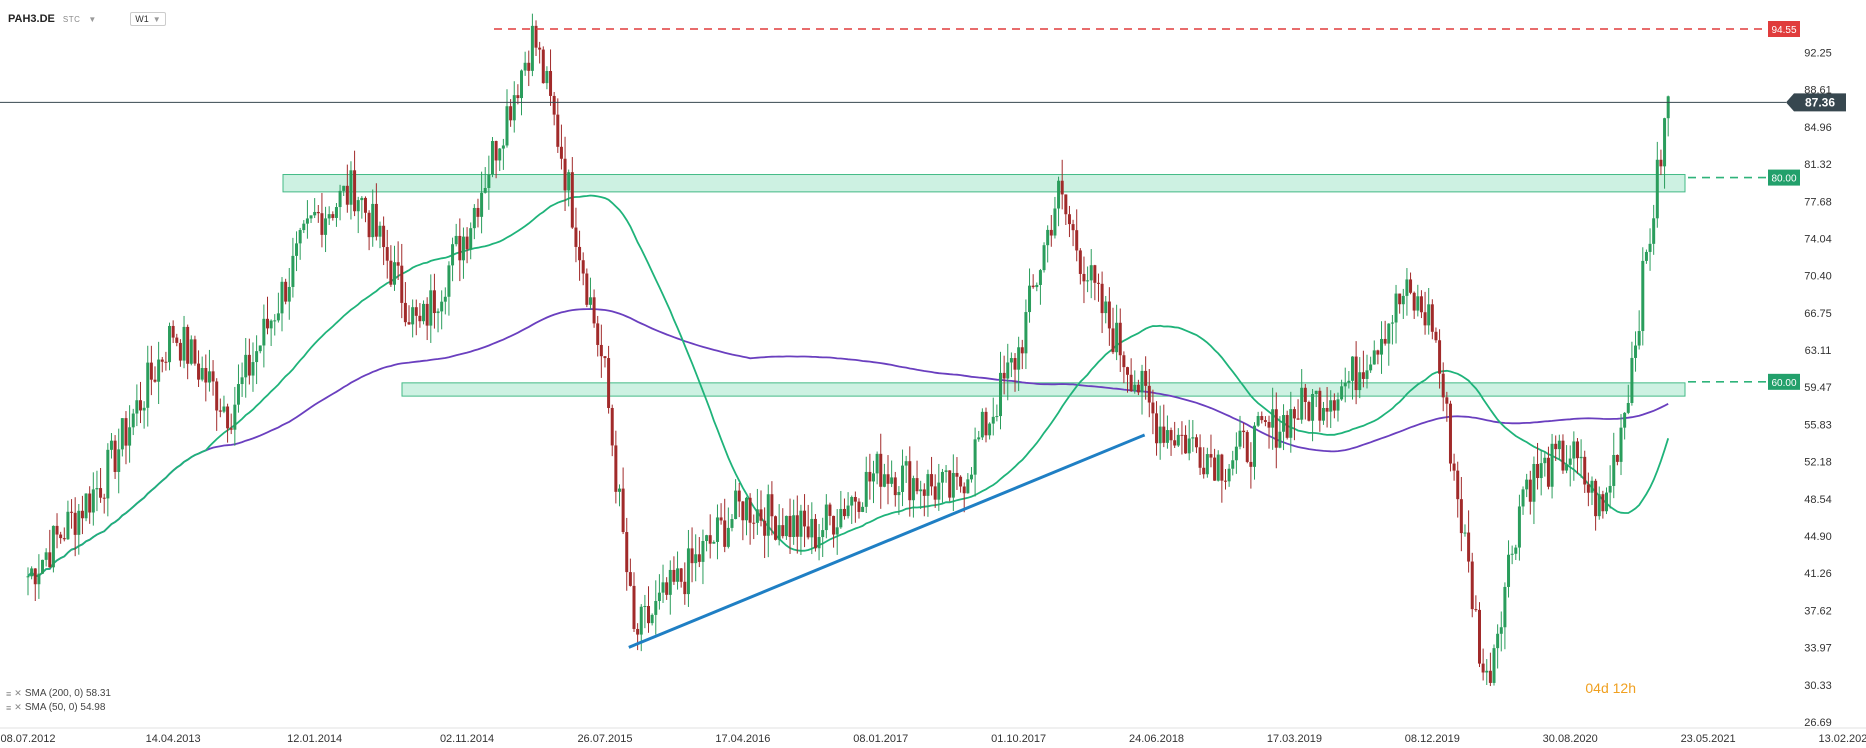 The width and height of the screenshot is (1866, 748). What do you see at coordinates (1818, 91) in the screenshot?
I see `y-tick-label: 88.61` at bounding box center [1818, 91].